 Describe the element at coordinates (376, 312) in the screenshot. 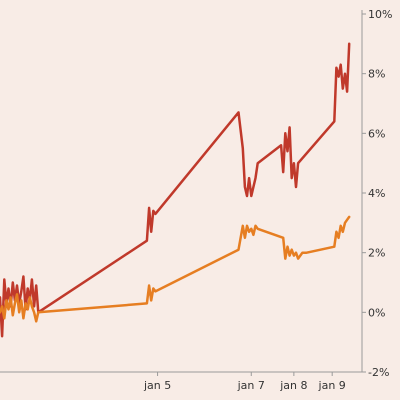

I see `y-tick-label: 0%` at that location.